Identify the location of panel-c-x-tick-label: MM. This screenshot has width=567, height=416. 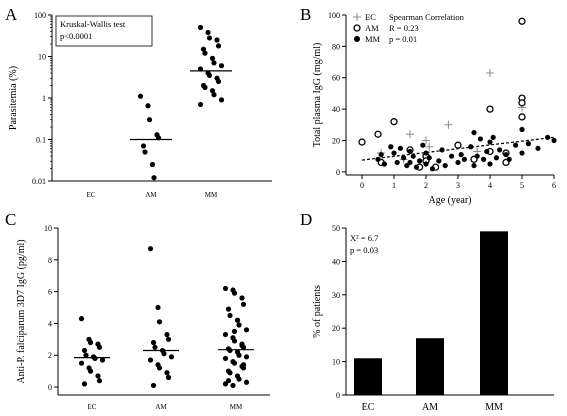
(236, 407).